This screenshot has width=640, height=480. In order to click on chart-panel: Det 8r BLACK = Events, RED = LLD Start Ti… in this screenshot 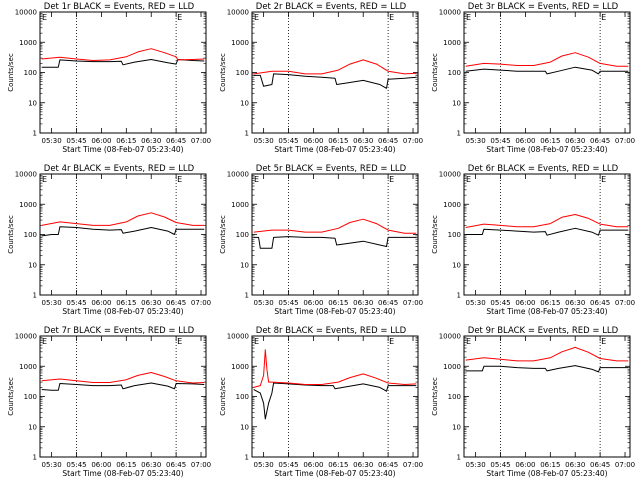, I will do `click(321, 402)`.